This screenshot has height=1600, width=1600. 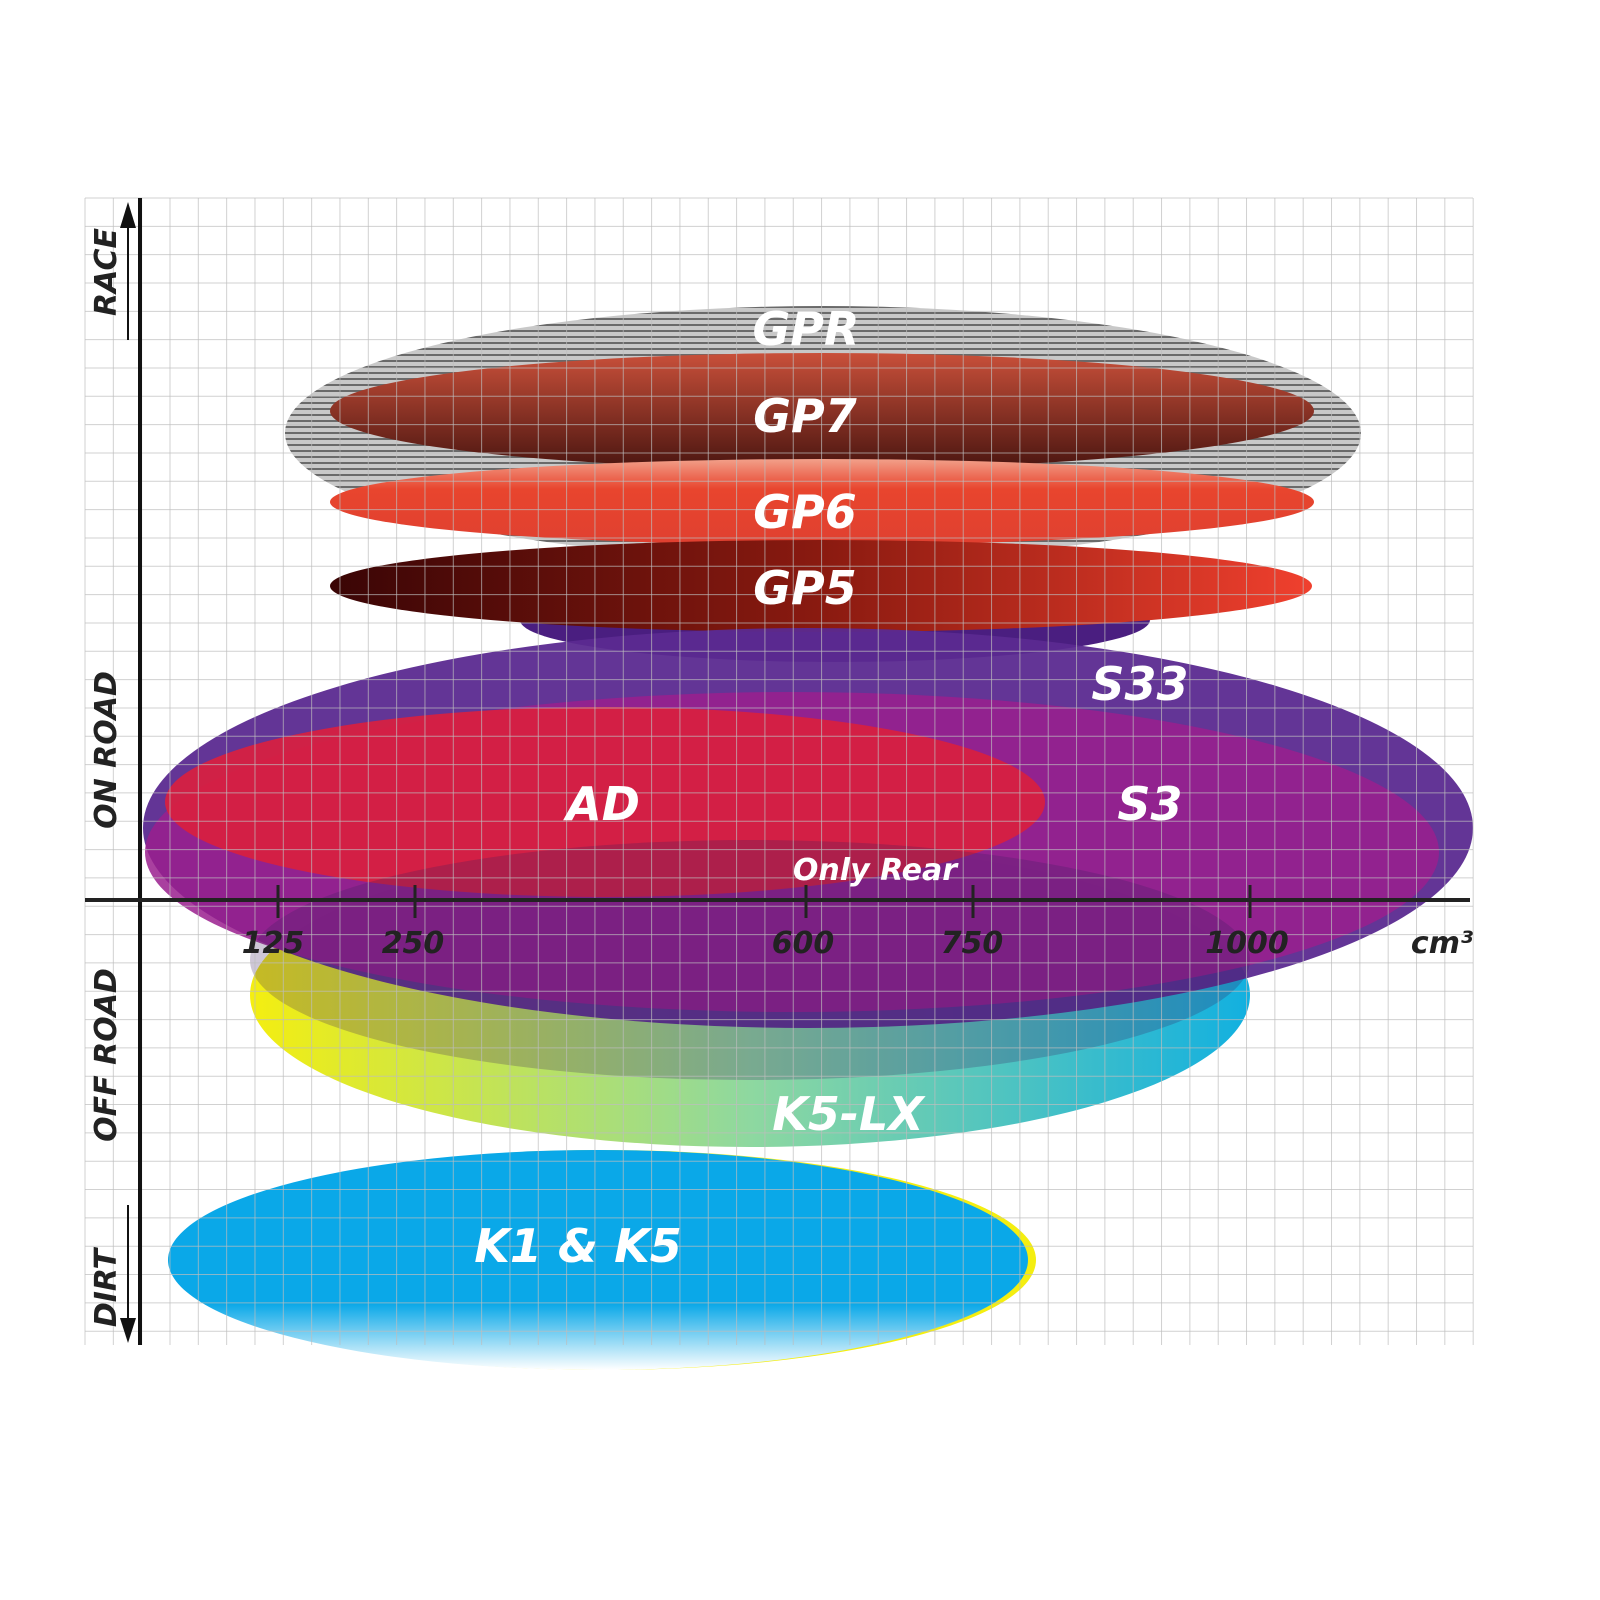 I want to click on y-label-off-road: OFF ROAD, so click(x=106, y=1055).